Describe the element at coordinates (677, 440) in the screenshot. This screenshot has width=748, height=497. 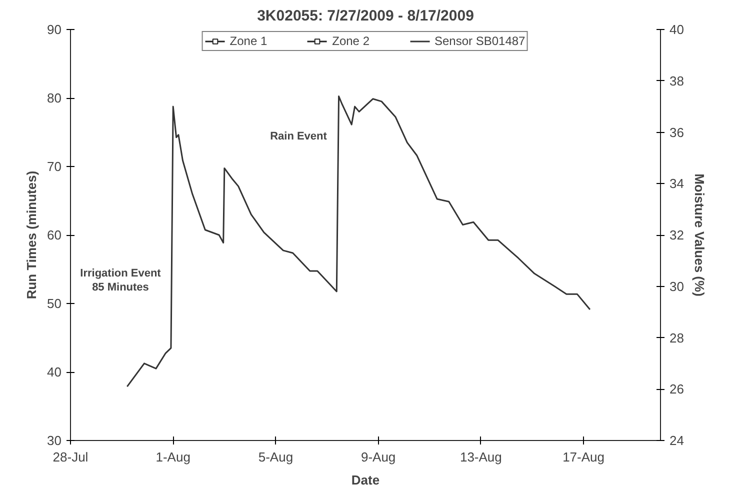
I see `y2-tick-label: 24` at that location.